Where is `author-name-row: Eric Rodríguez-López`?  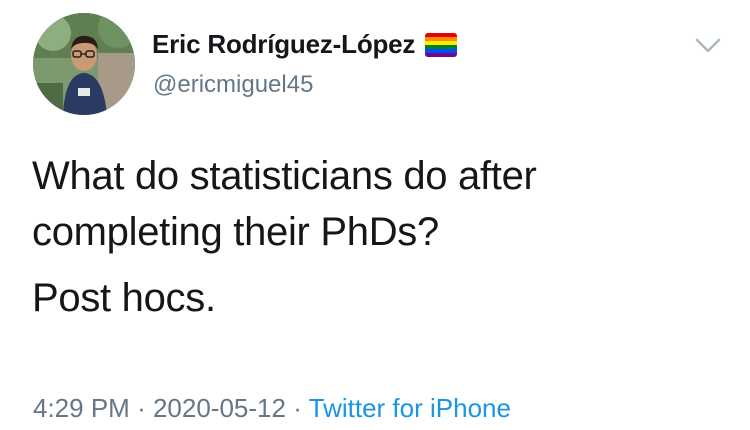
author-name-row: Eric Rodríguez-López is located at coordinates (305, 44).